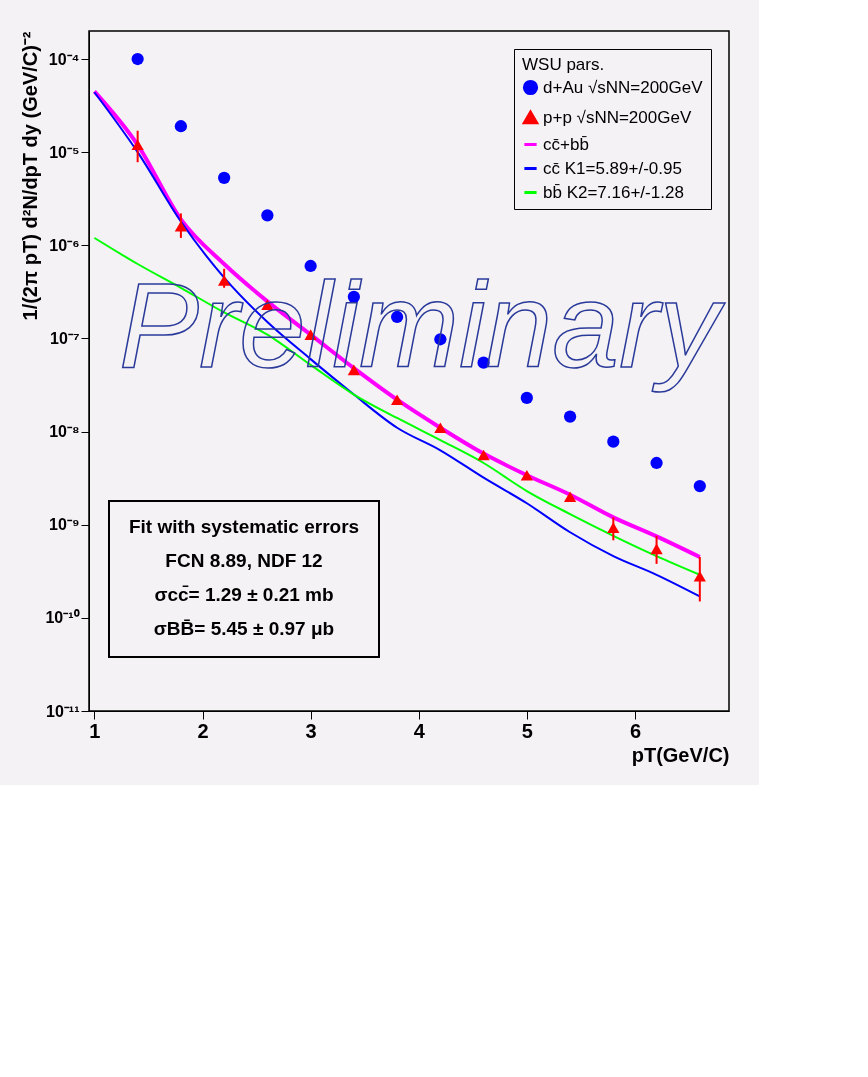 This screenshot has height=1077, width=868. What do you see at coordinates (244, 560) in the screenshot?
I see `annotation: FCN 8.89, NDF 12` at bounding box center [244, 560].